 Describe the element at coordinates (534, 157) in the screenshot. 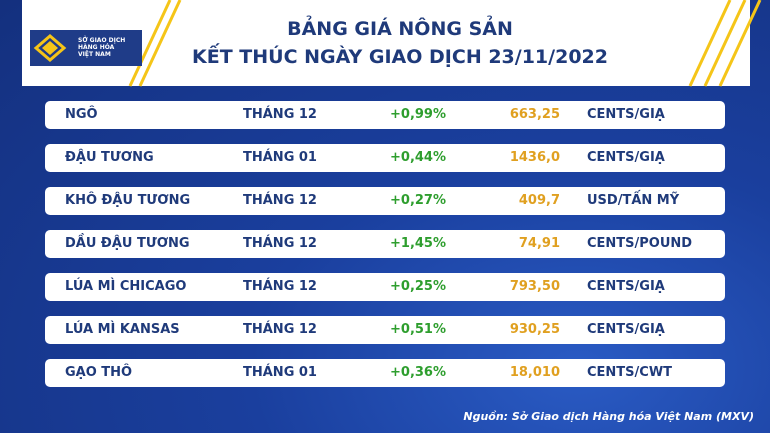

I see `price: 1436,0` at that location.